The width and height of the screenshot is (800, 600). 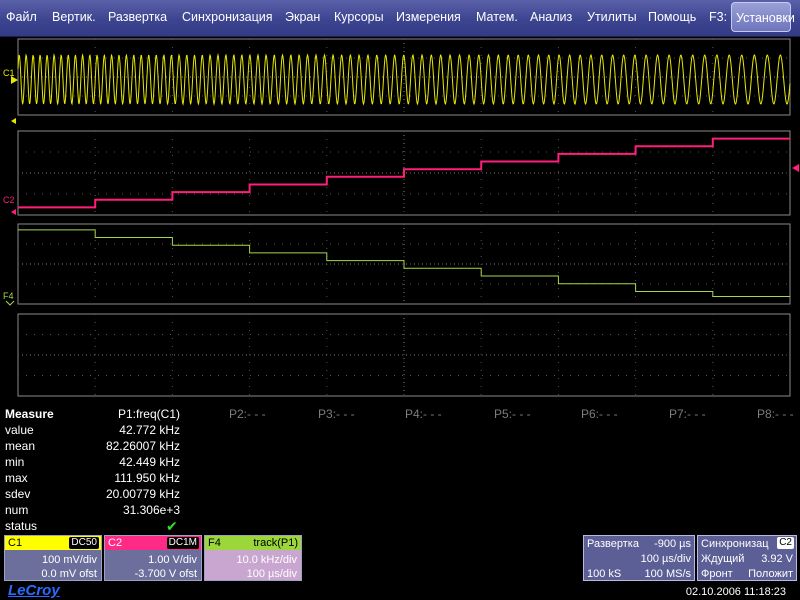 I want to click on menu-timebase: Развертка, so click(x=138, y=17).